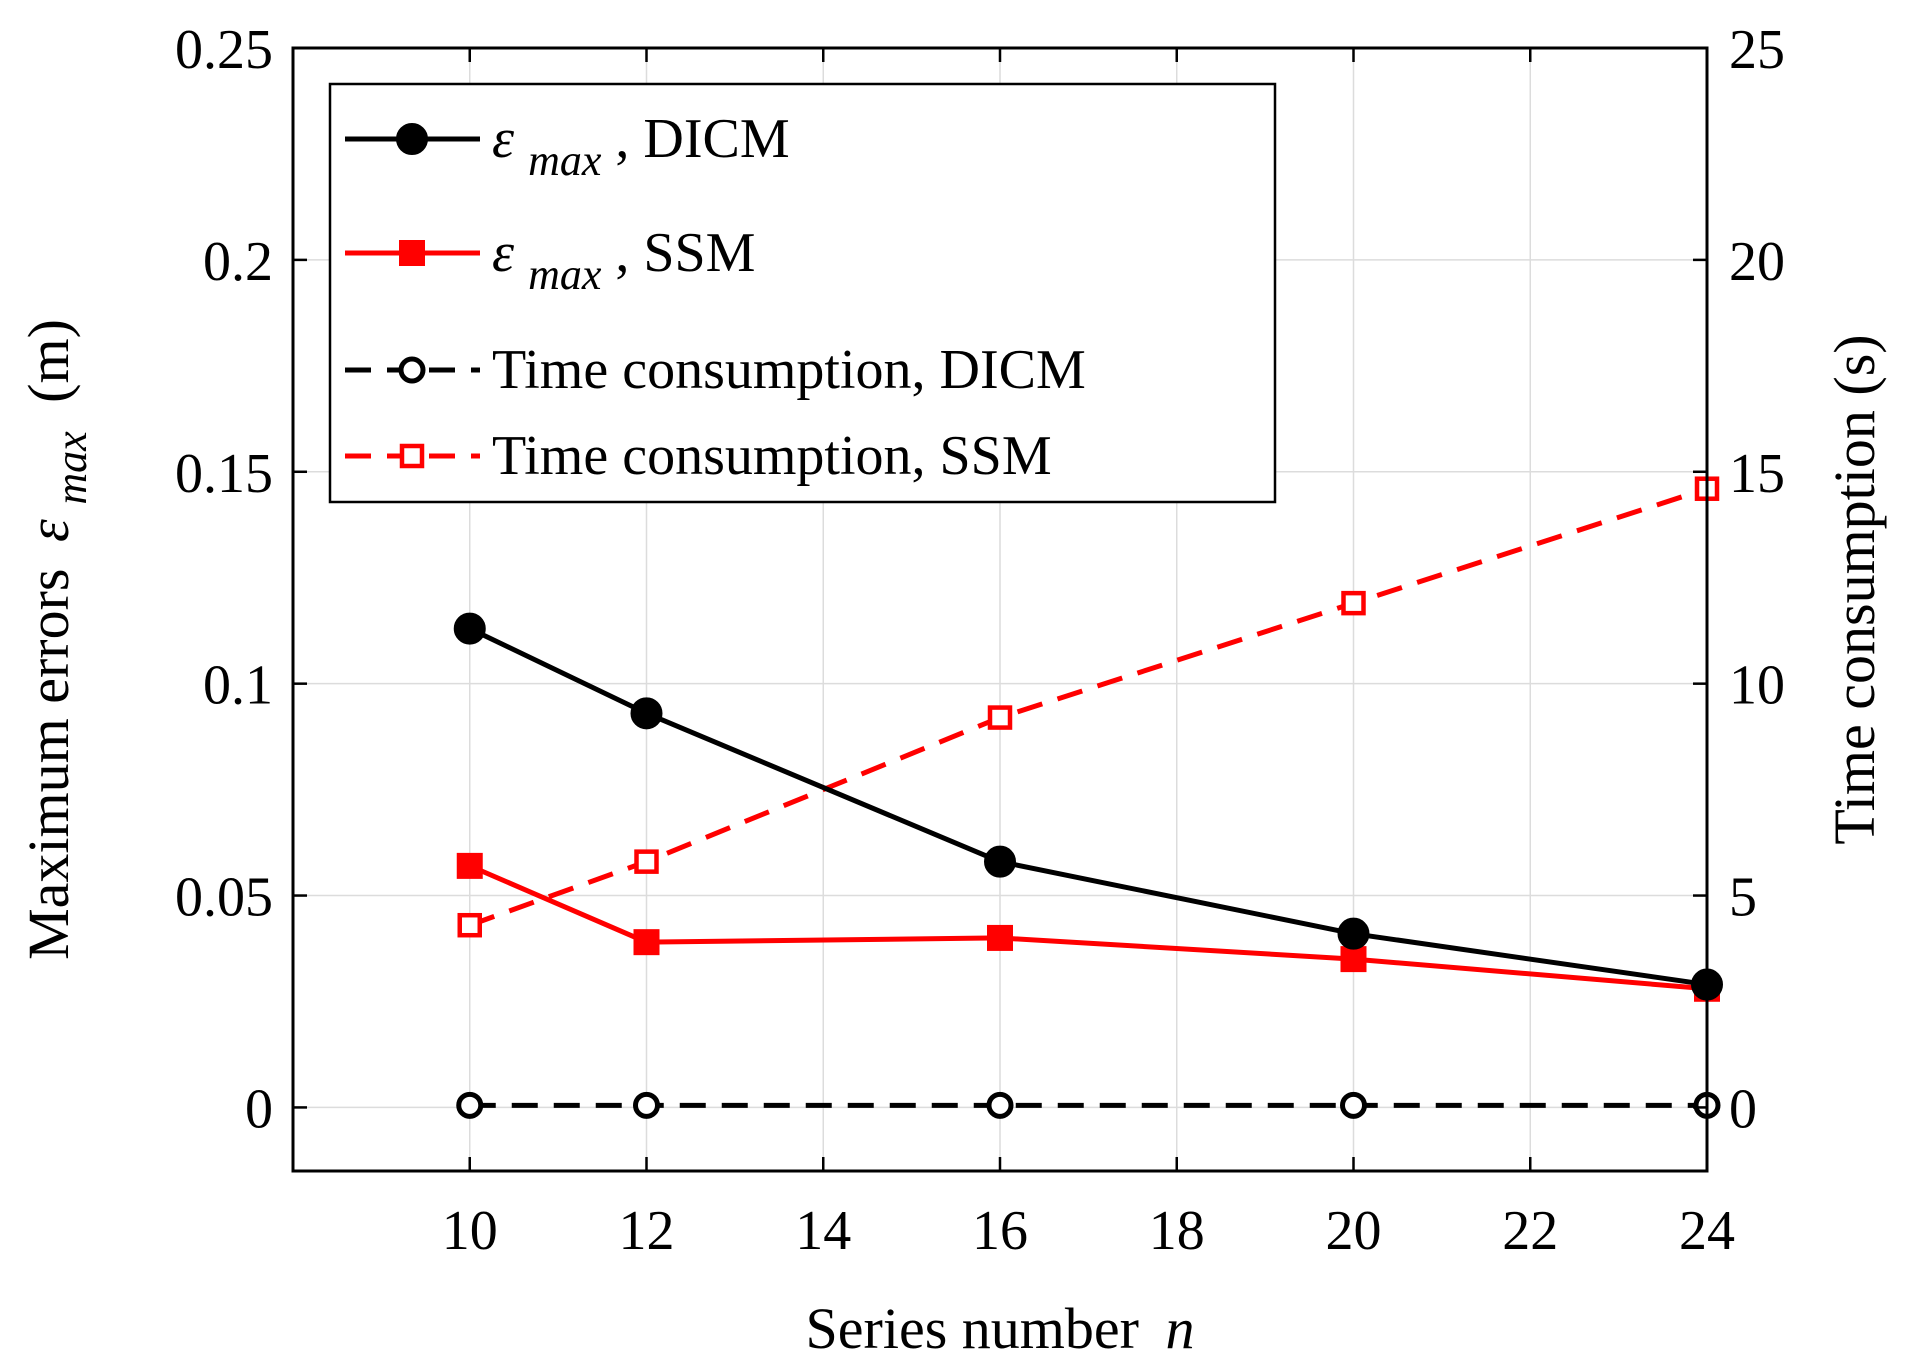  Describe the element at coordinates (1757, 50) in the screenshot. I see `right-y-tick-label: 25` at that location.